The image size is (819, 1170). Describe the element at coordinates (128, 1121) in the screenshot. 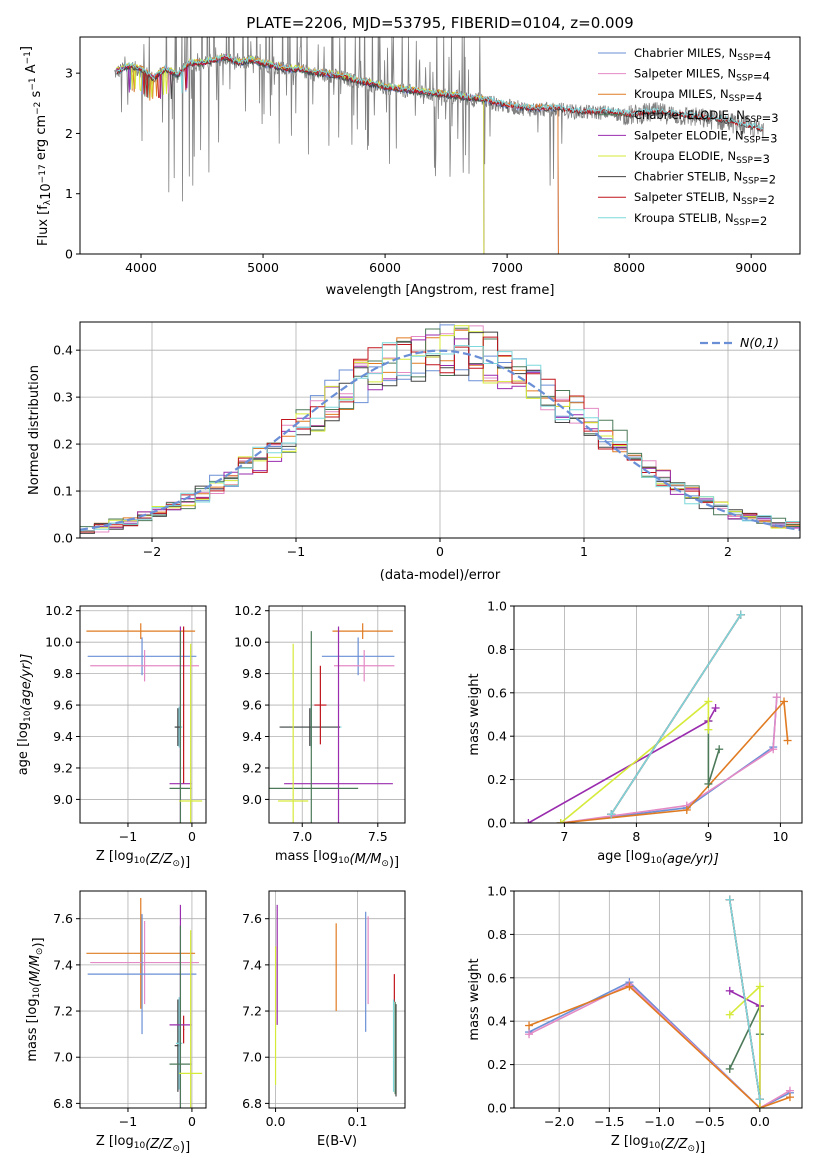

I see `errpanel-5-xtick-label: −1` at that location.